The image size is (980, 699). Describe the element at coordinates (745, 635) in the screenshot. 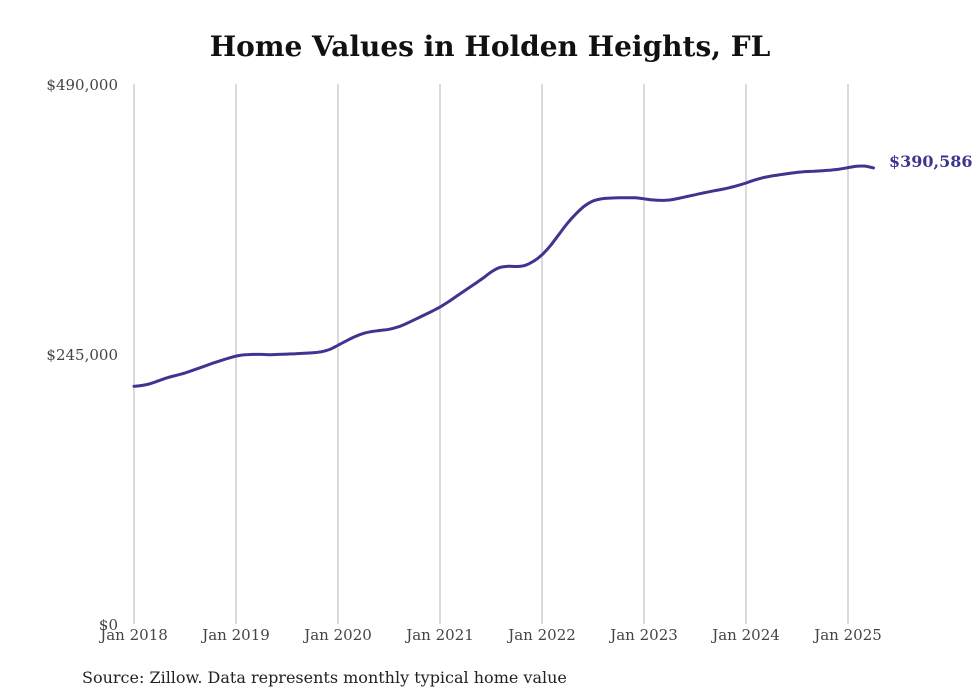

I see `x-tick-label: Jan 2024` at that location.